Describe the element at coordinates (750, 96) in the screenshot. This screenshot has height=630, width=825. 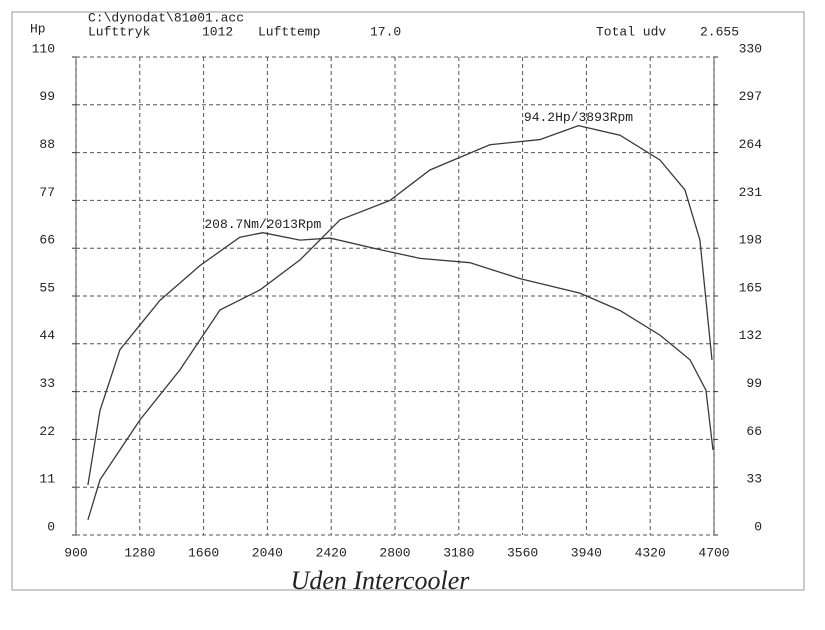
I see `y2-tick-label: 297` at that location.